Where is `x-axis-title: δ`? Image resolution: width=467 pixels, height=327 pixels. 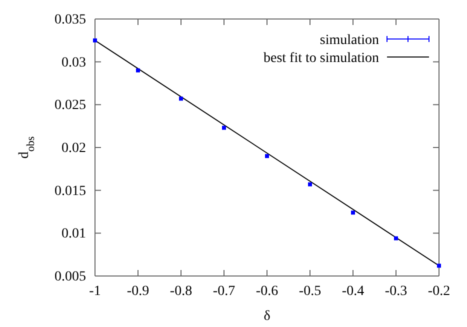 x-axis-title: δ is located at coordinates (267, 316).